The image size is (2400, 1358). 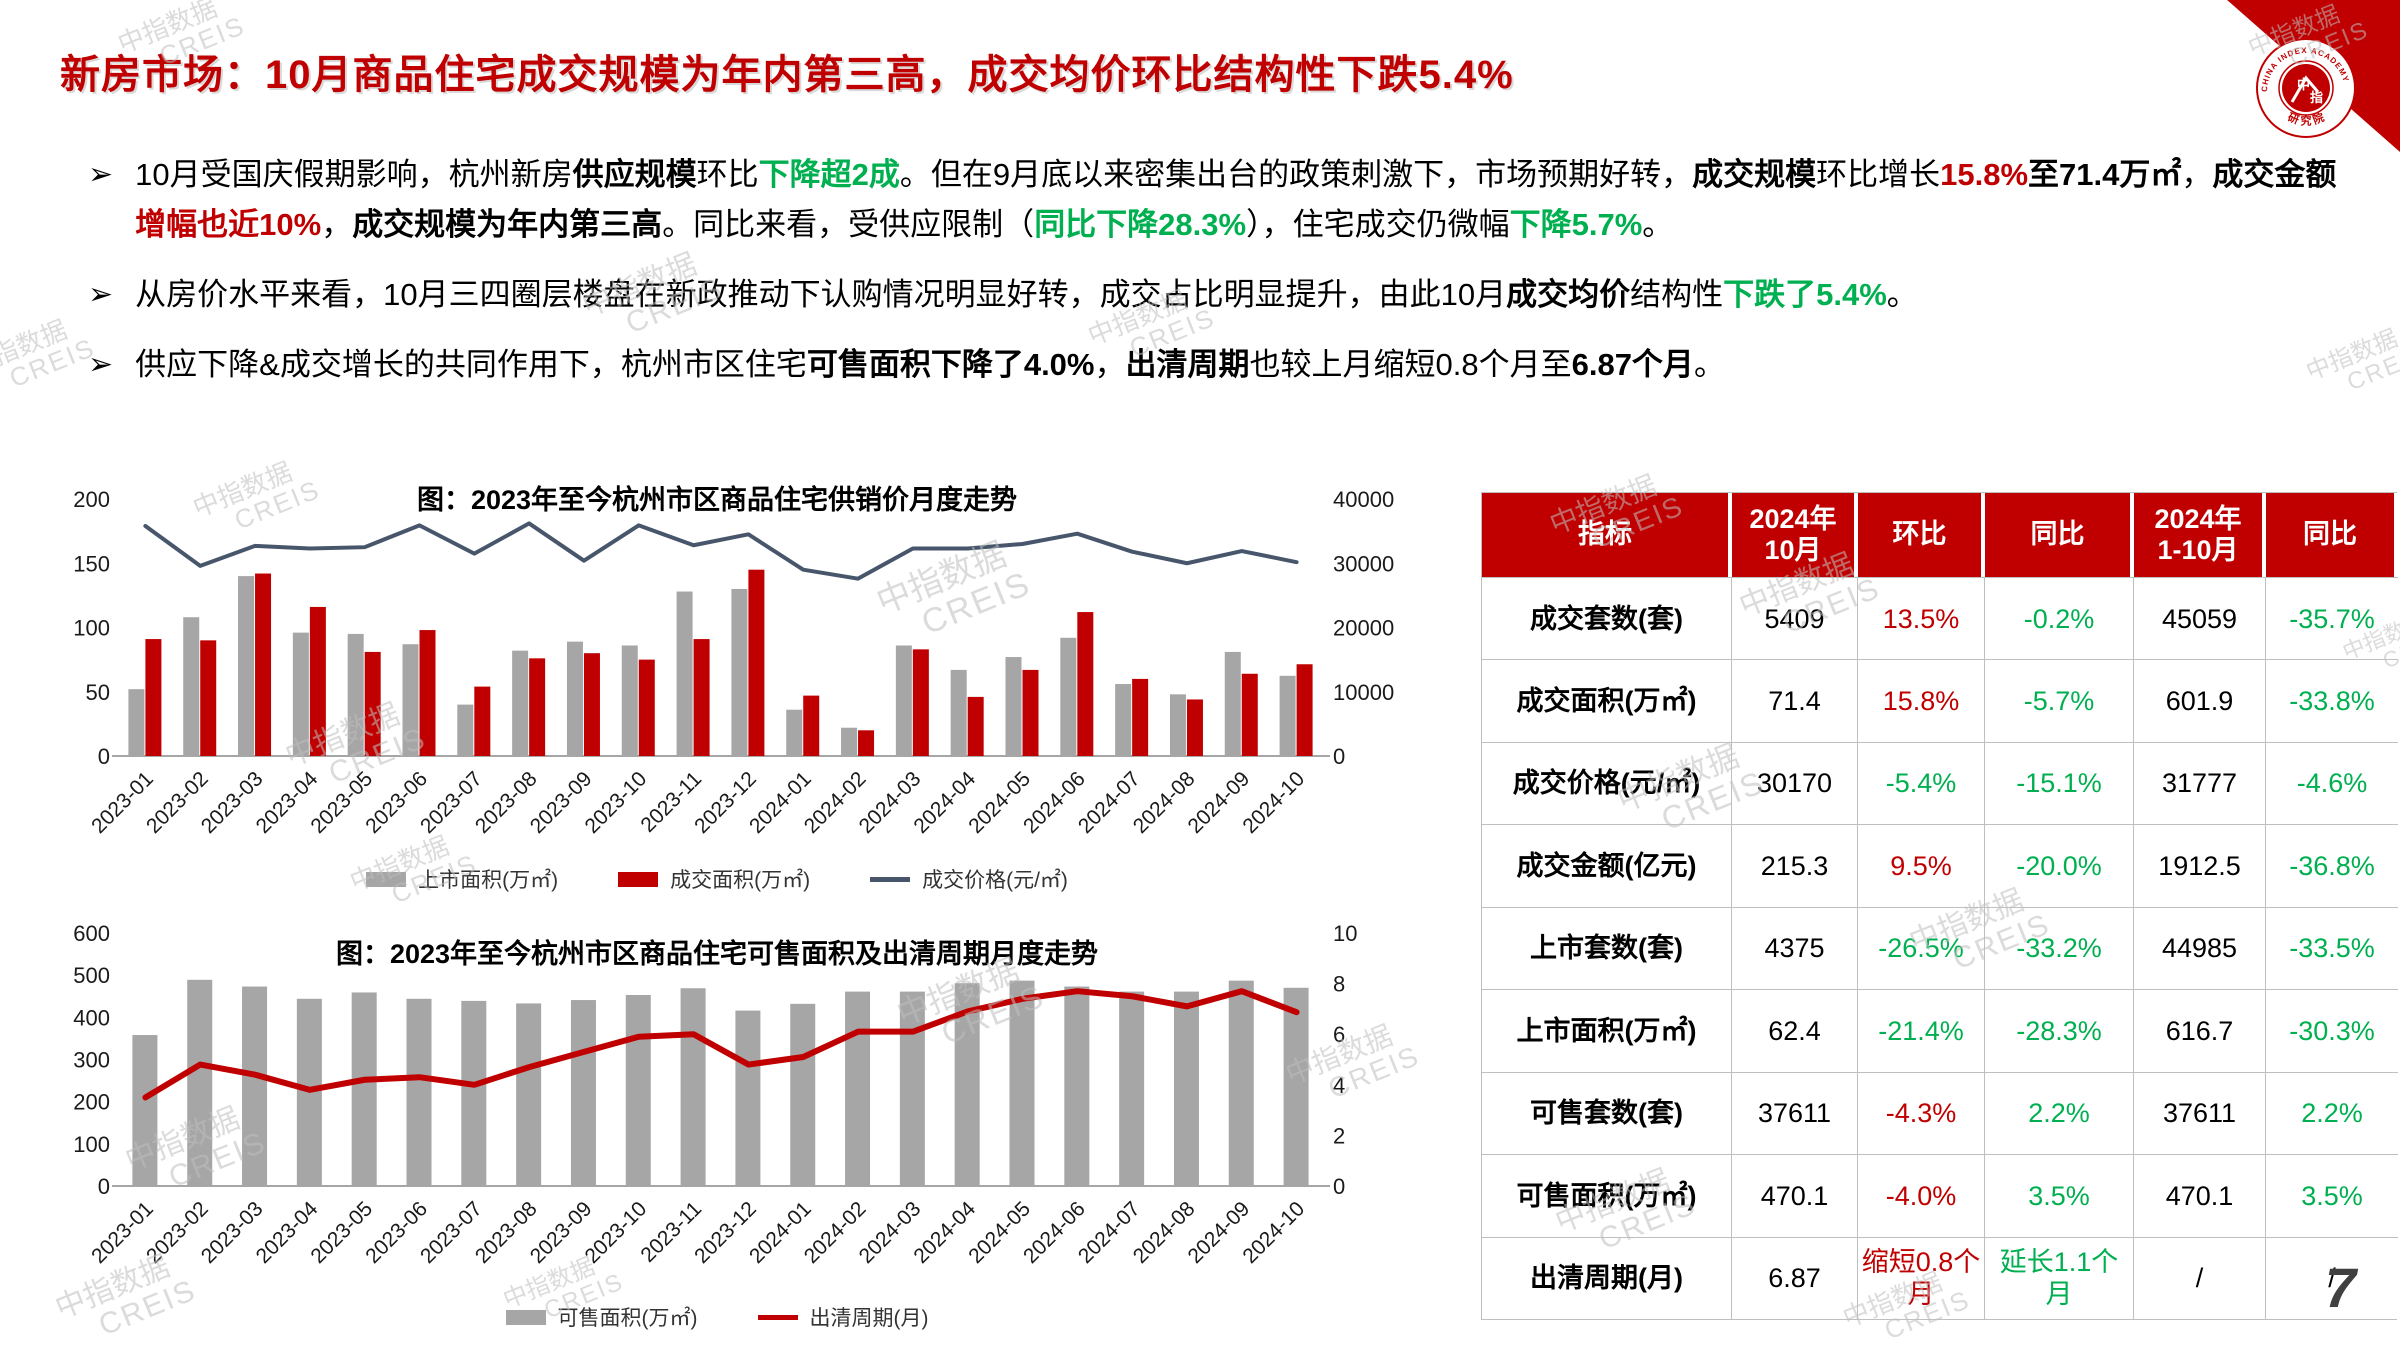 I want to click on table-cell: 45059, so click(x=2200, y=618).